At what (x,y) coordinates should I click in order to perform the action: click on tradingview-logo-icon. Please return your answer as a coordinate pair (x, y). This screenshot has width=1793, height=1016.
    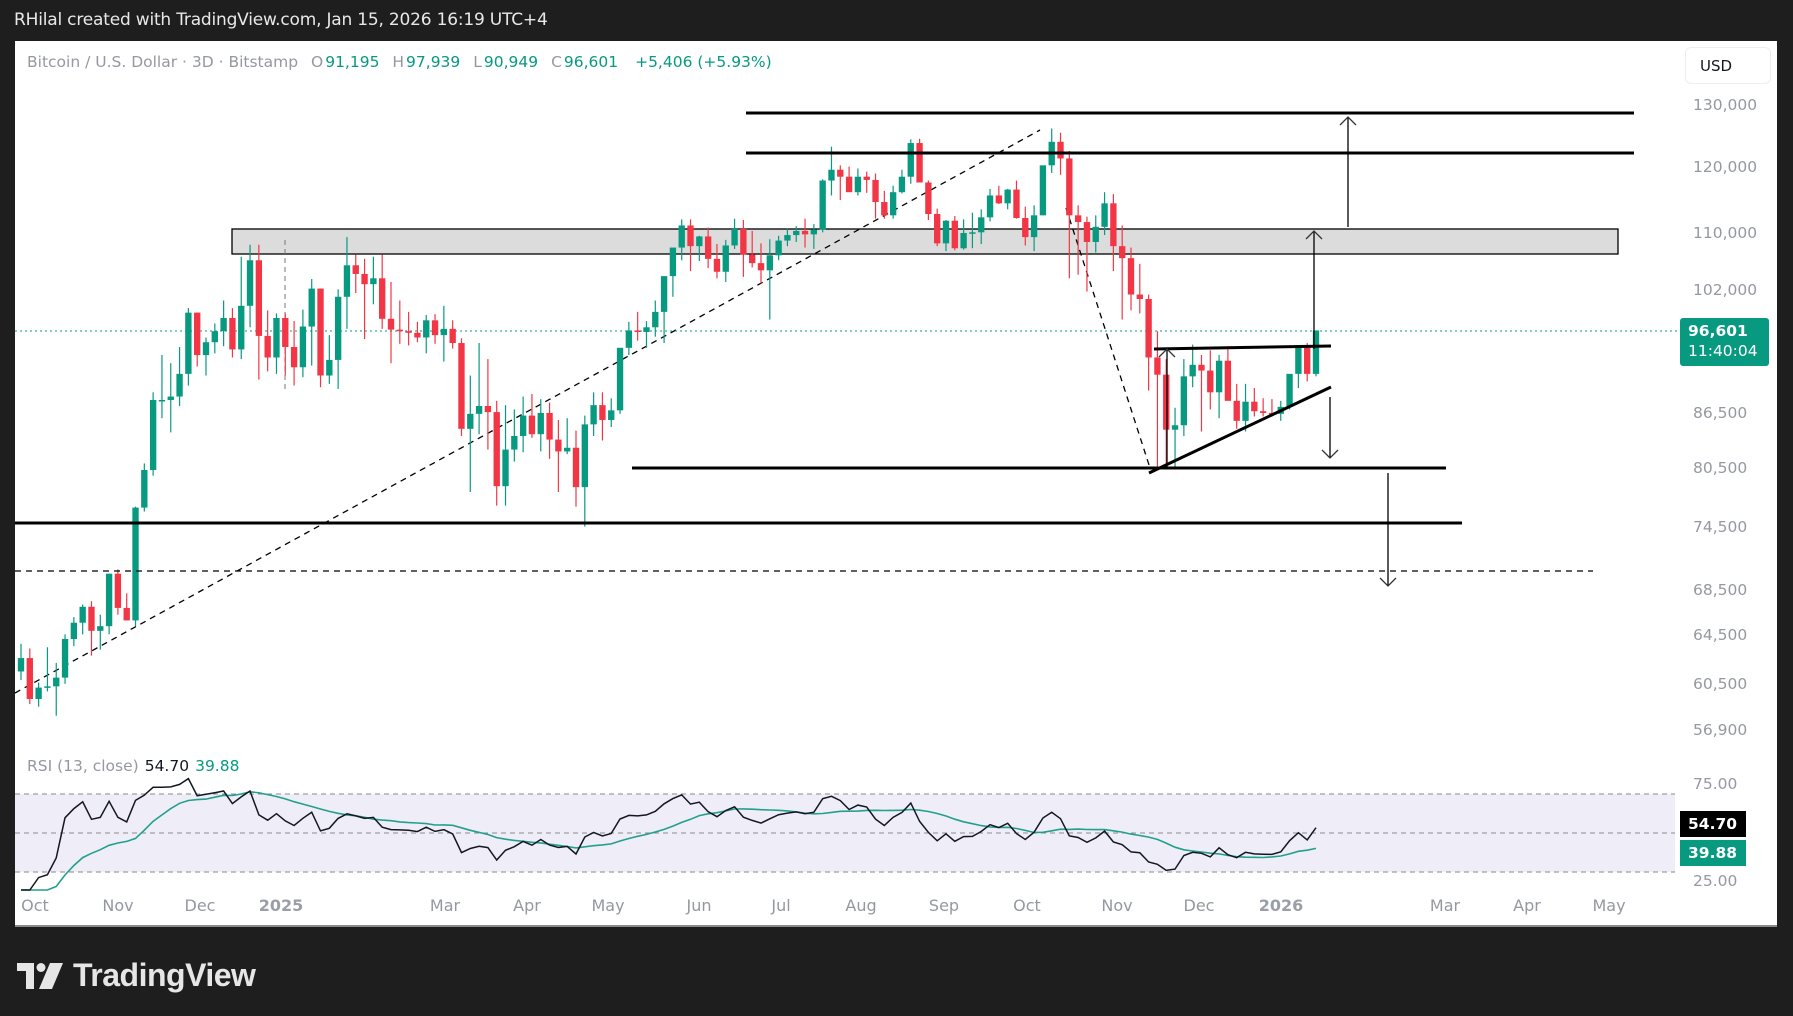
    Looking at the image, I should click on (40, 975).